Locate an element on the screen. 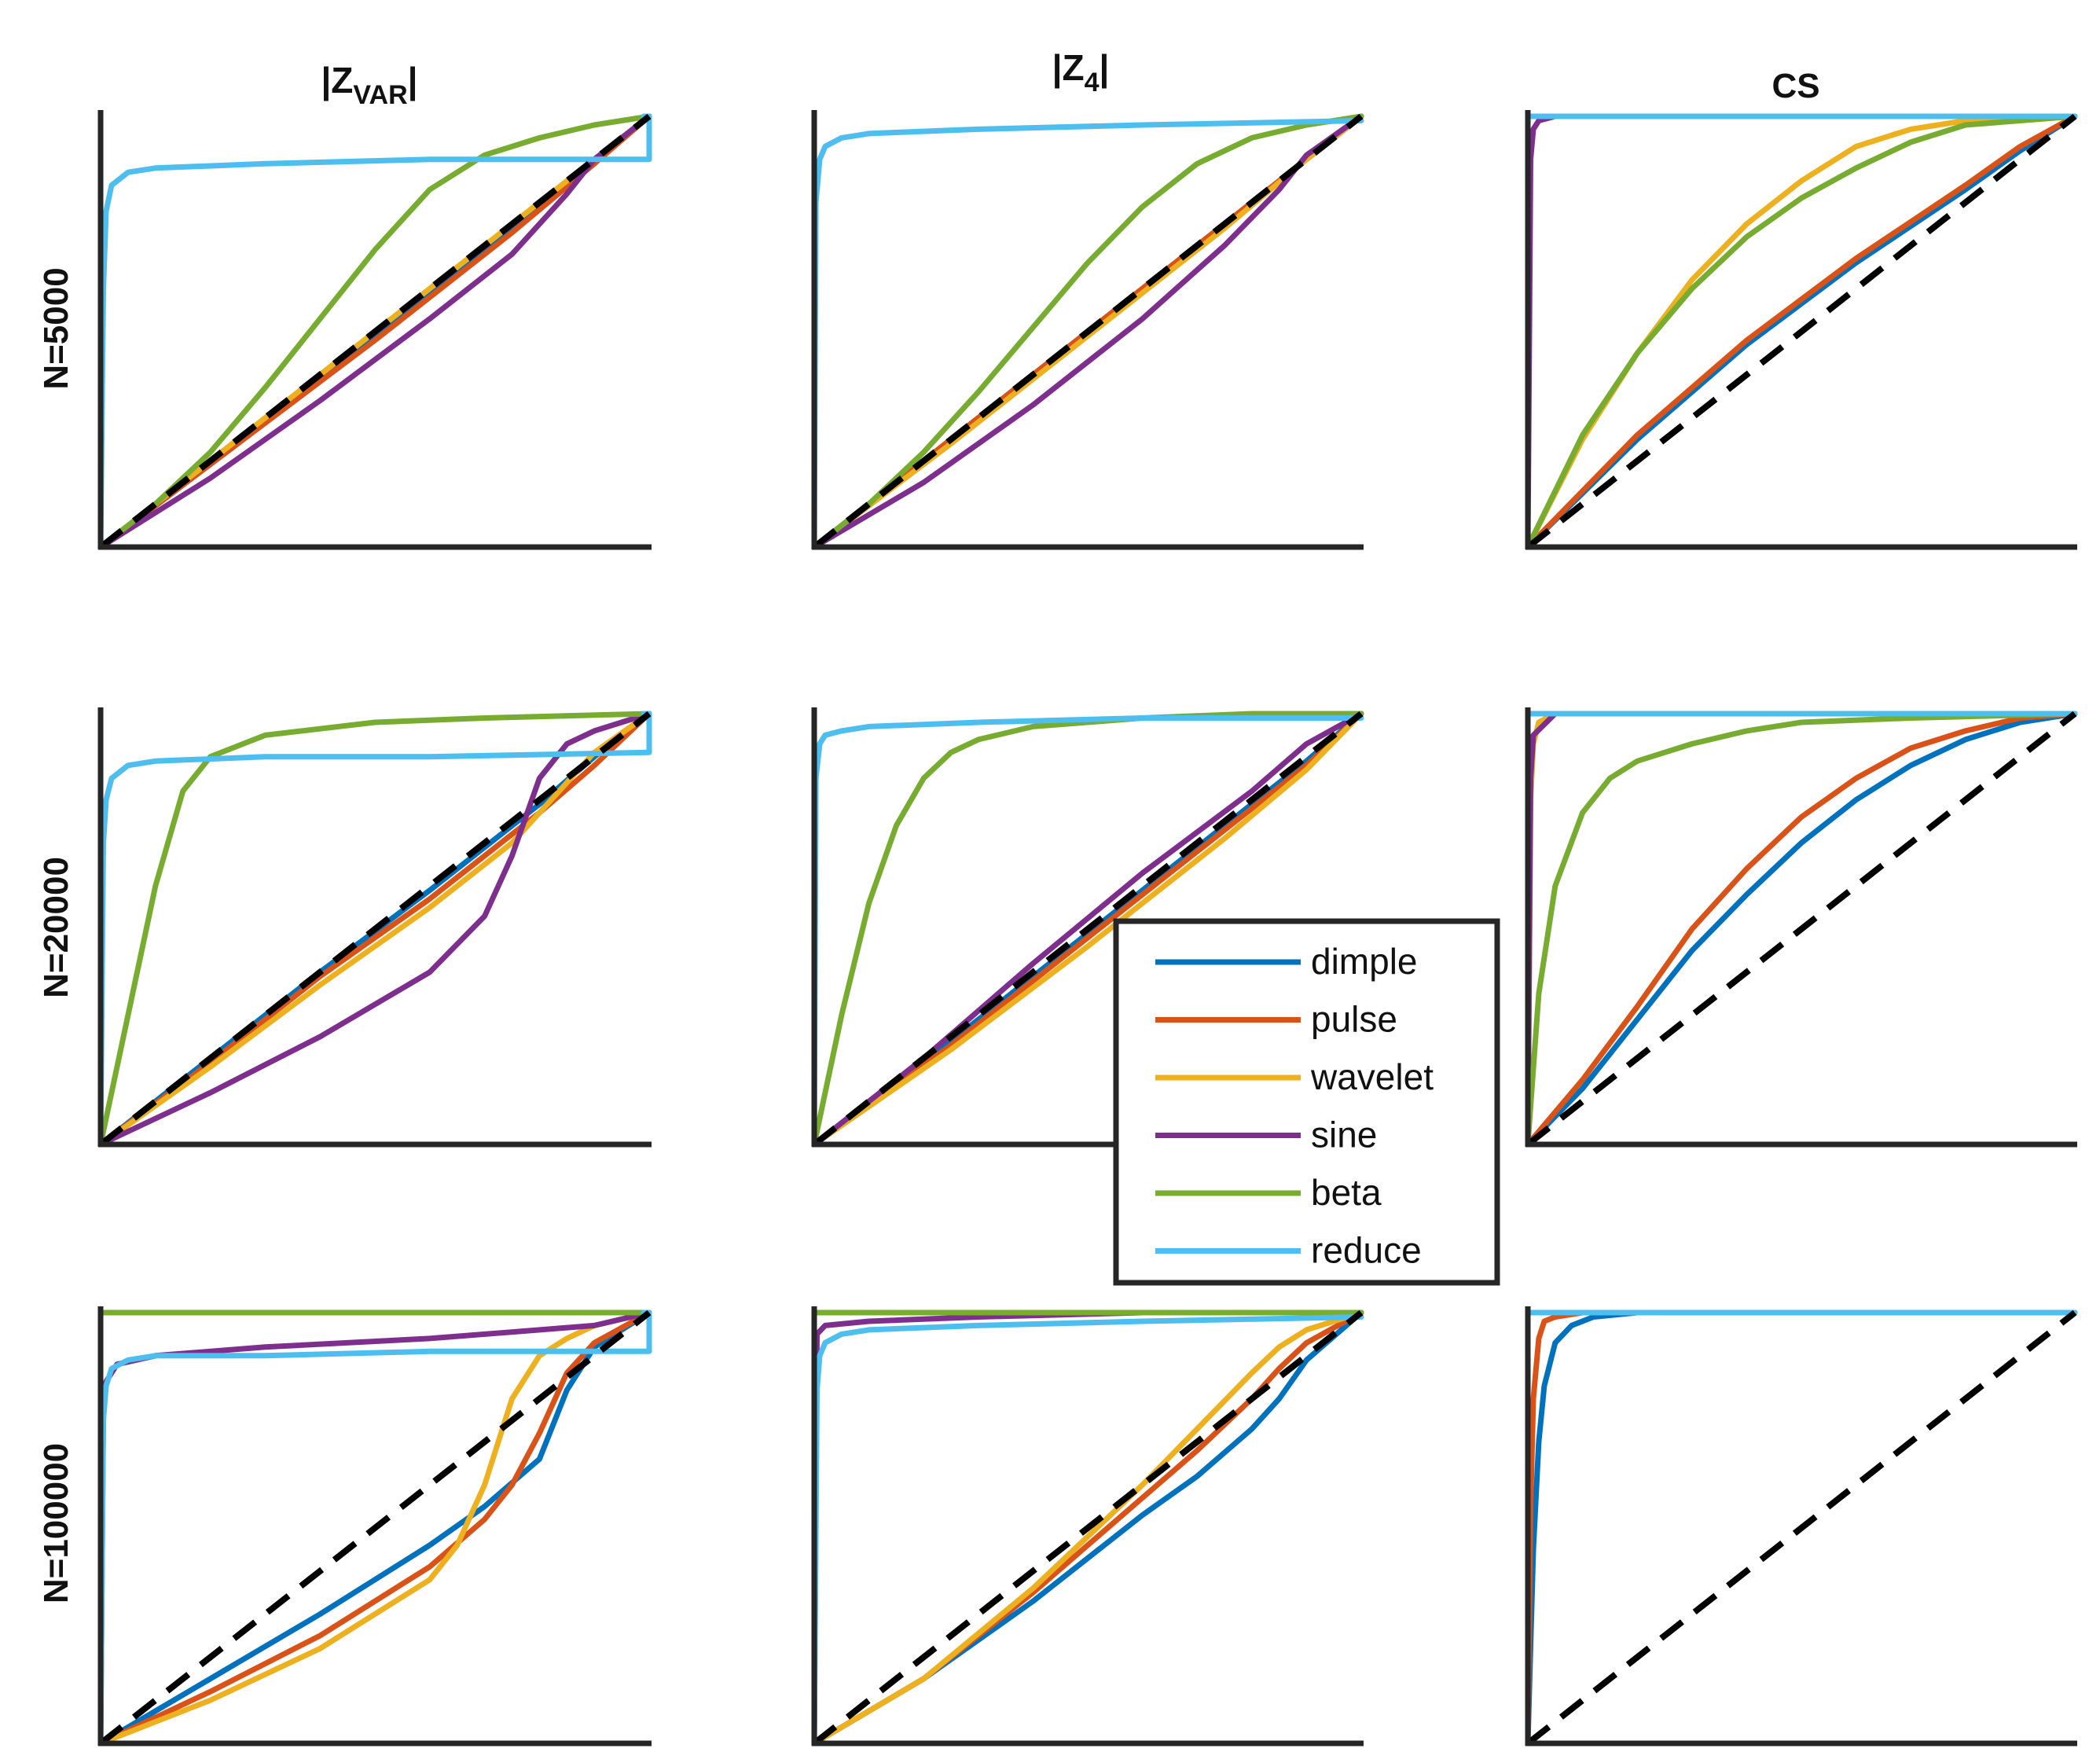 The image size is (2100, 1763). legend-label-wavelet: wavelet is located at coordinates (1372, 1076).